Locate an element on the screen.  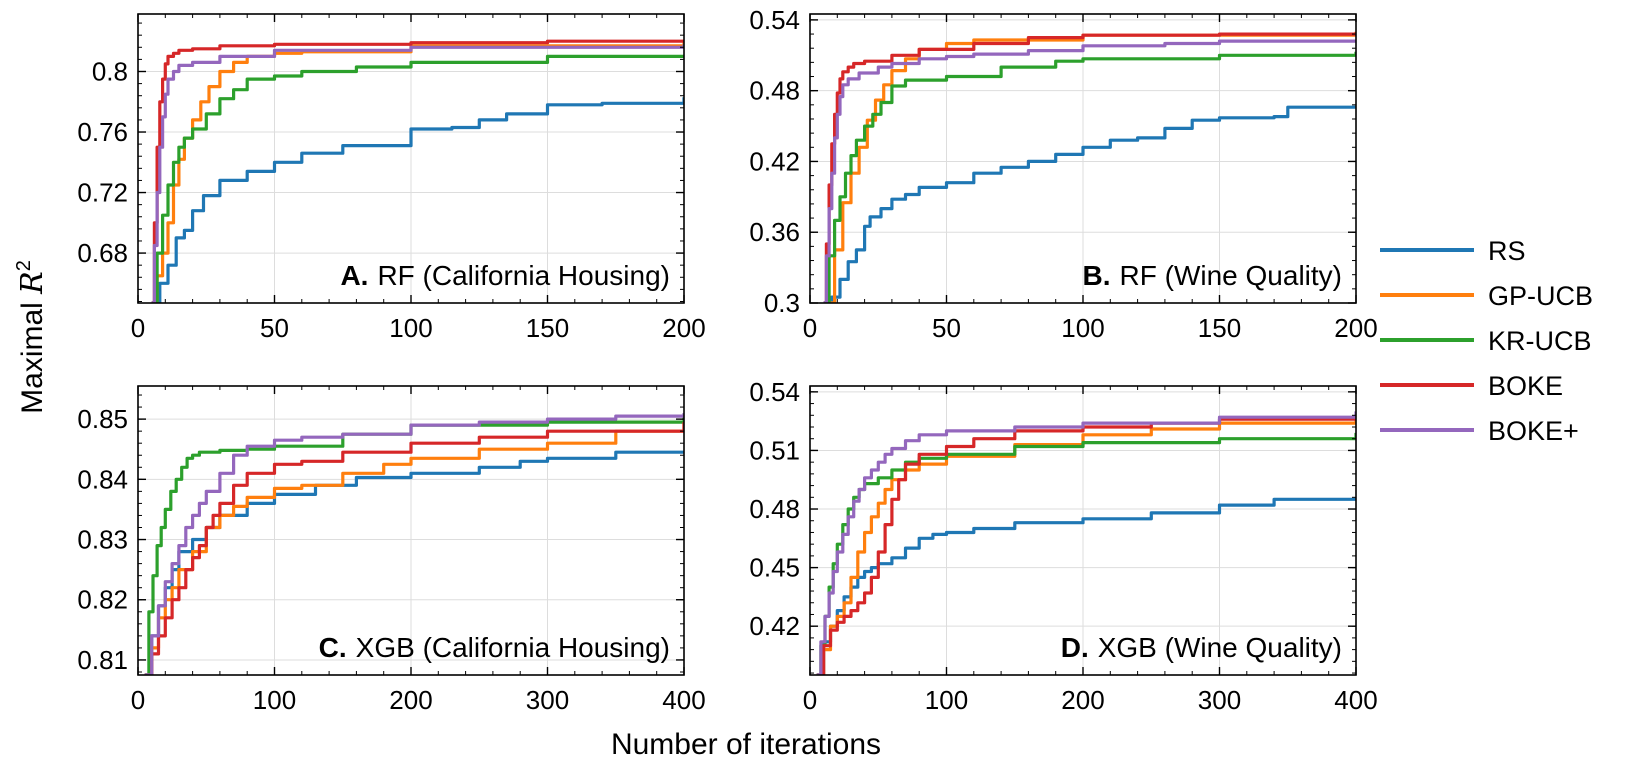
legend-item-kr-ucb: KR-UCB is located at coordinates (1486, 341).